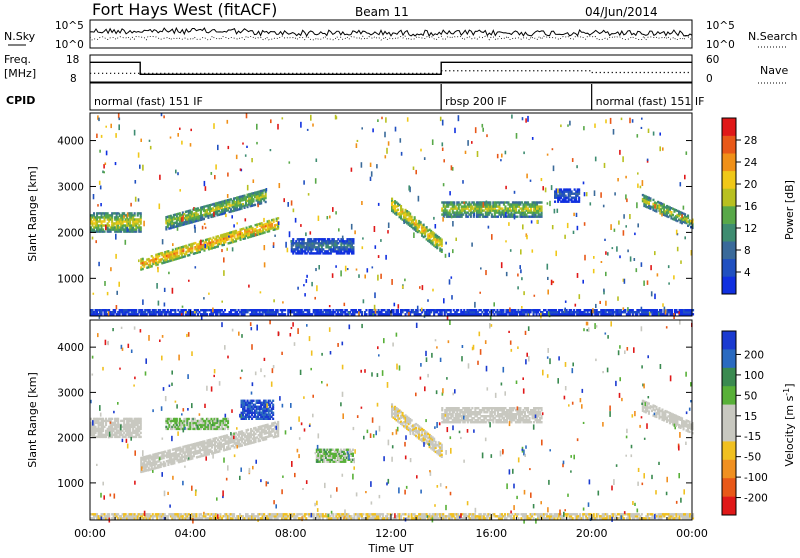 The image size is (800, 558). What do you see at coordinates (69, 26) in the screenshot?
I see `noise-left-tick-high: 10^5` at bounding box center [69, 26].